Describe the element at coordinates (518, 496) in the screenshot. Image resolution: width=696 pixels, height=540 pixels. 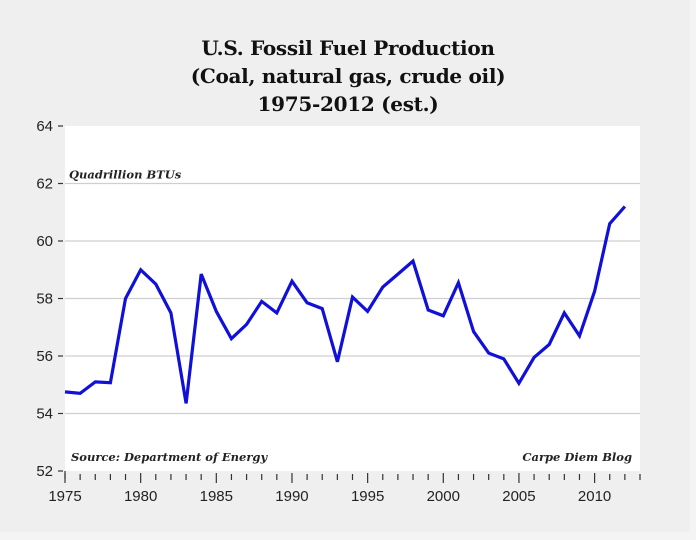
I see `x-tick-label: 2005` at that location.